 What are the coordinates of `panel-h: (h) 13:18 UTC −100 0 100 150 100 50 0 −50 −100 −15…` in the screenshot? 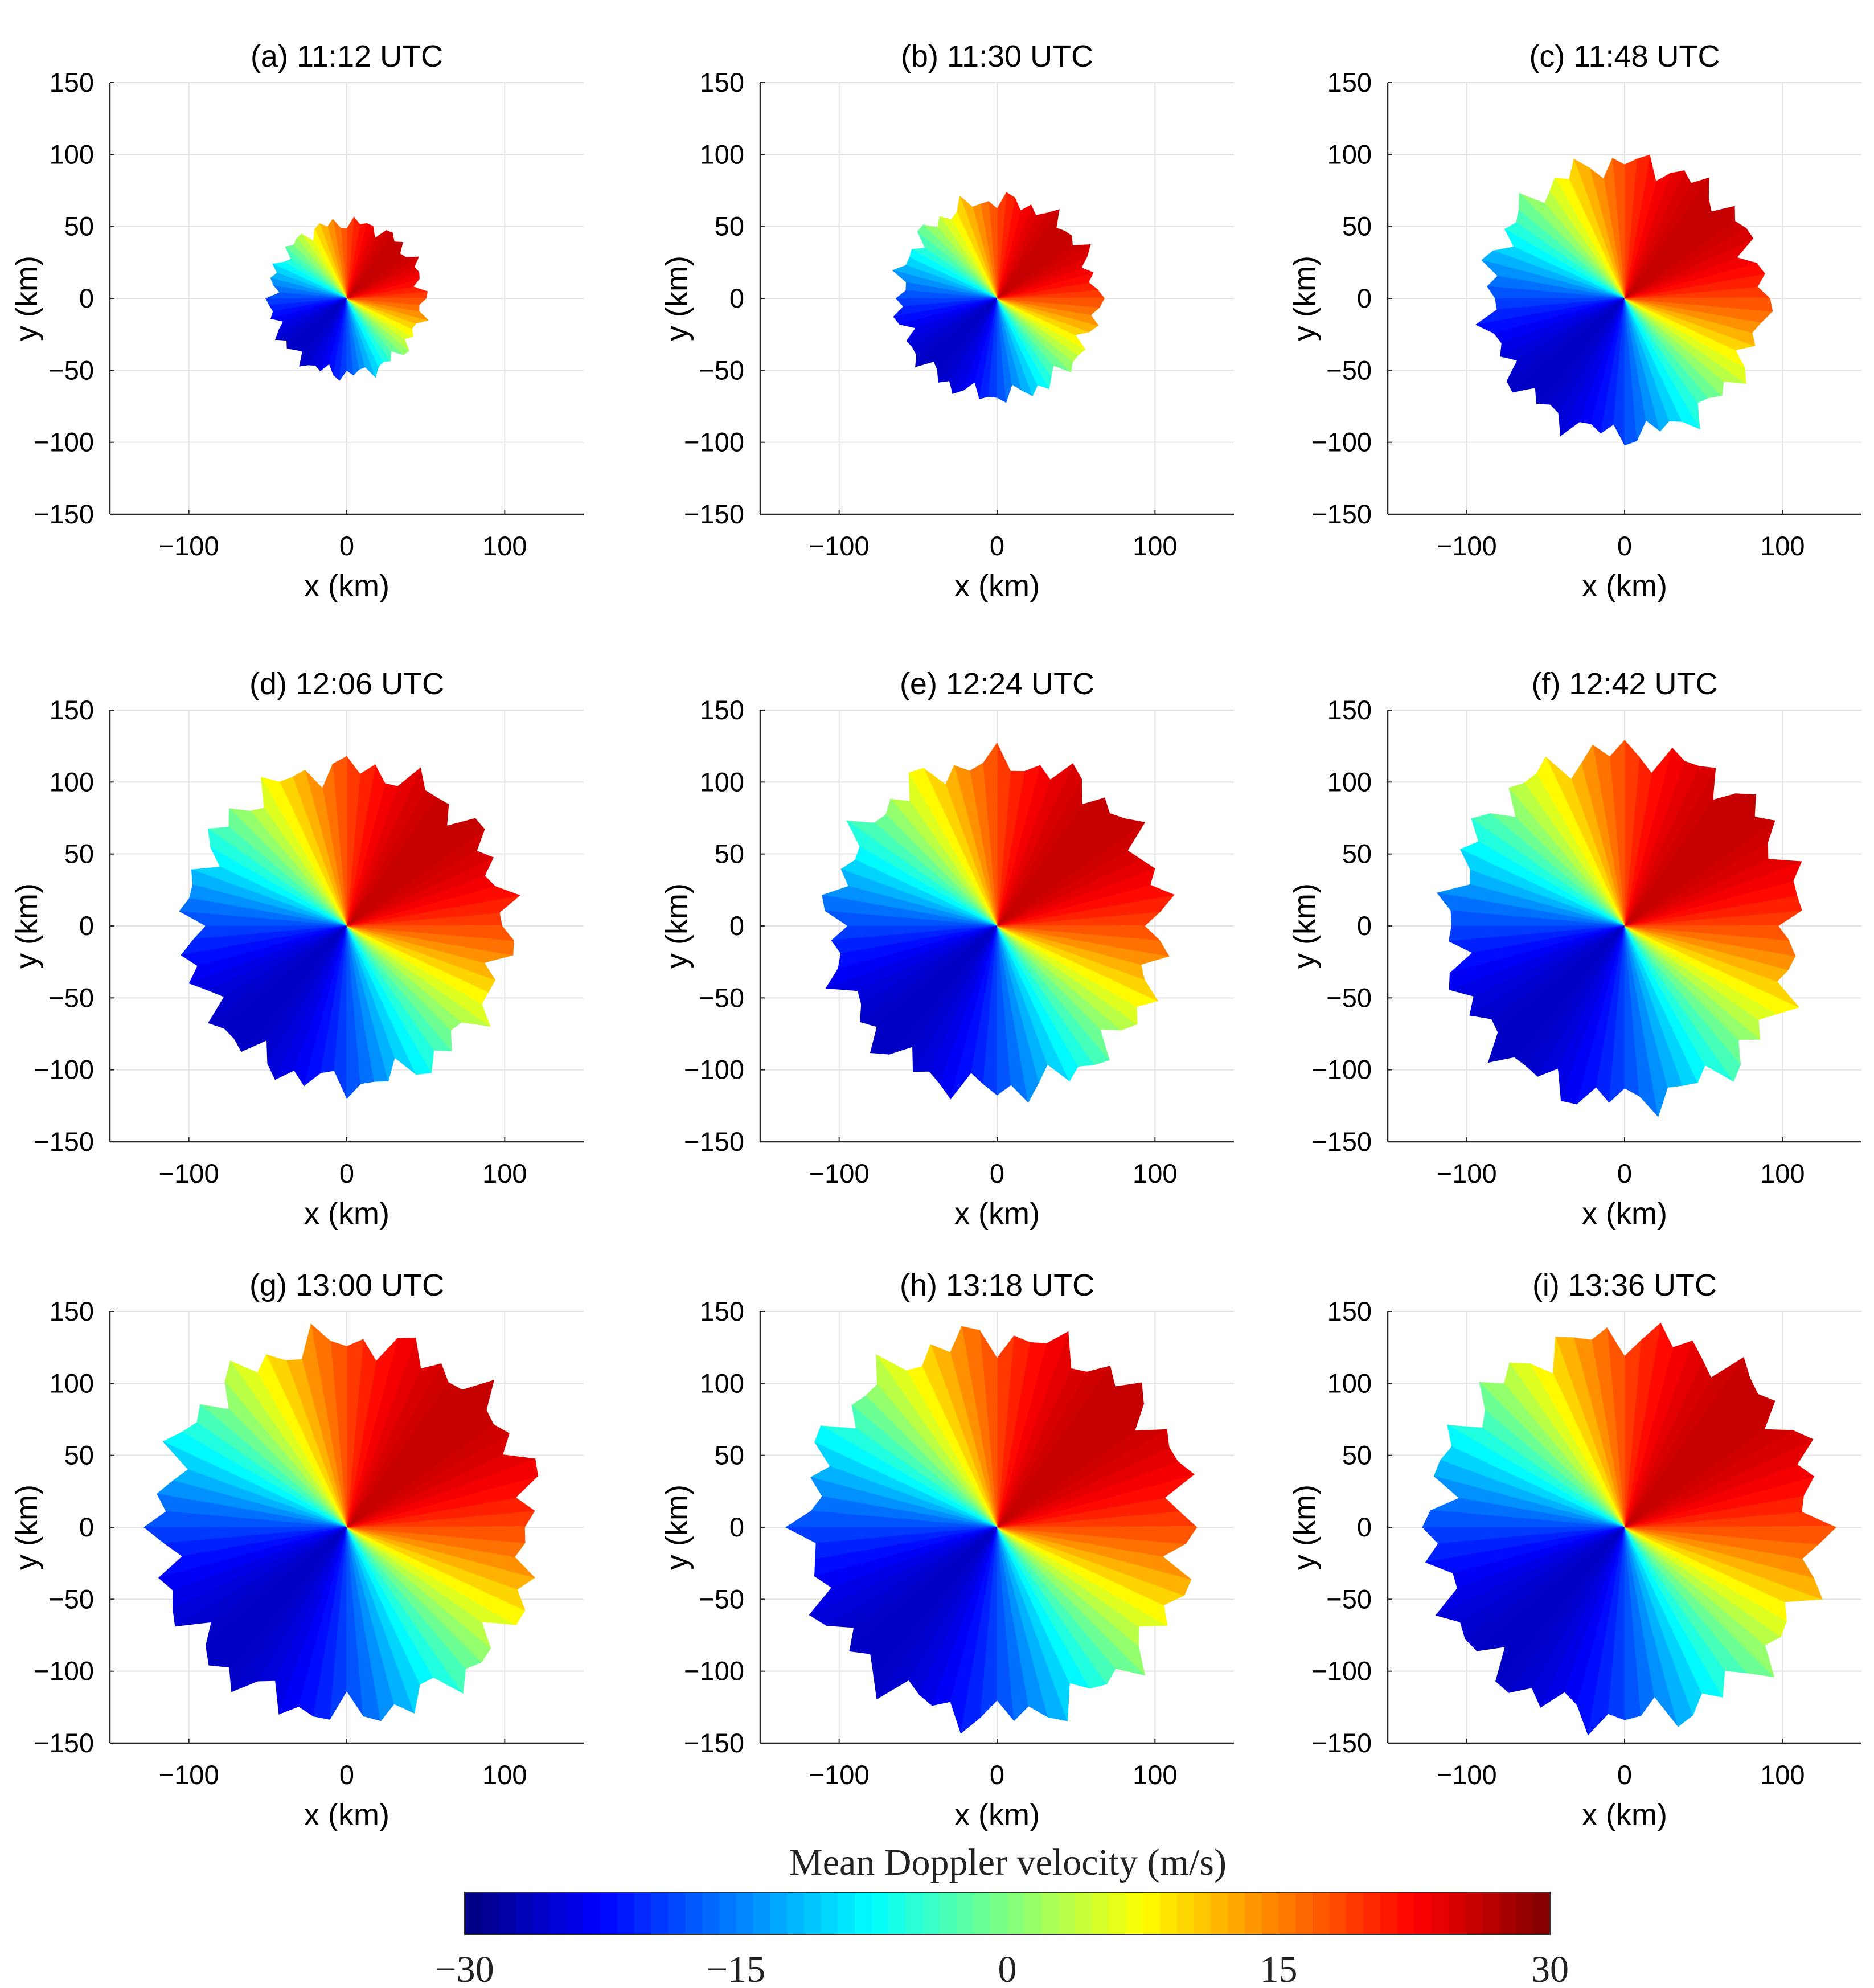 It's located at (947, 1550).